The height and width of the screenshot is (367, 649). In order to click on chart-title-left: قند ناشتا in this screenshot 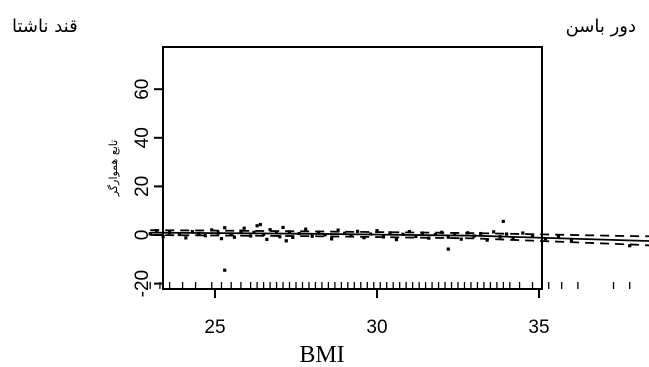, I will do `click(45, 26)`.